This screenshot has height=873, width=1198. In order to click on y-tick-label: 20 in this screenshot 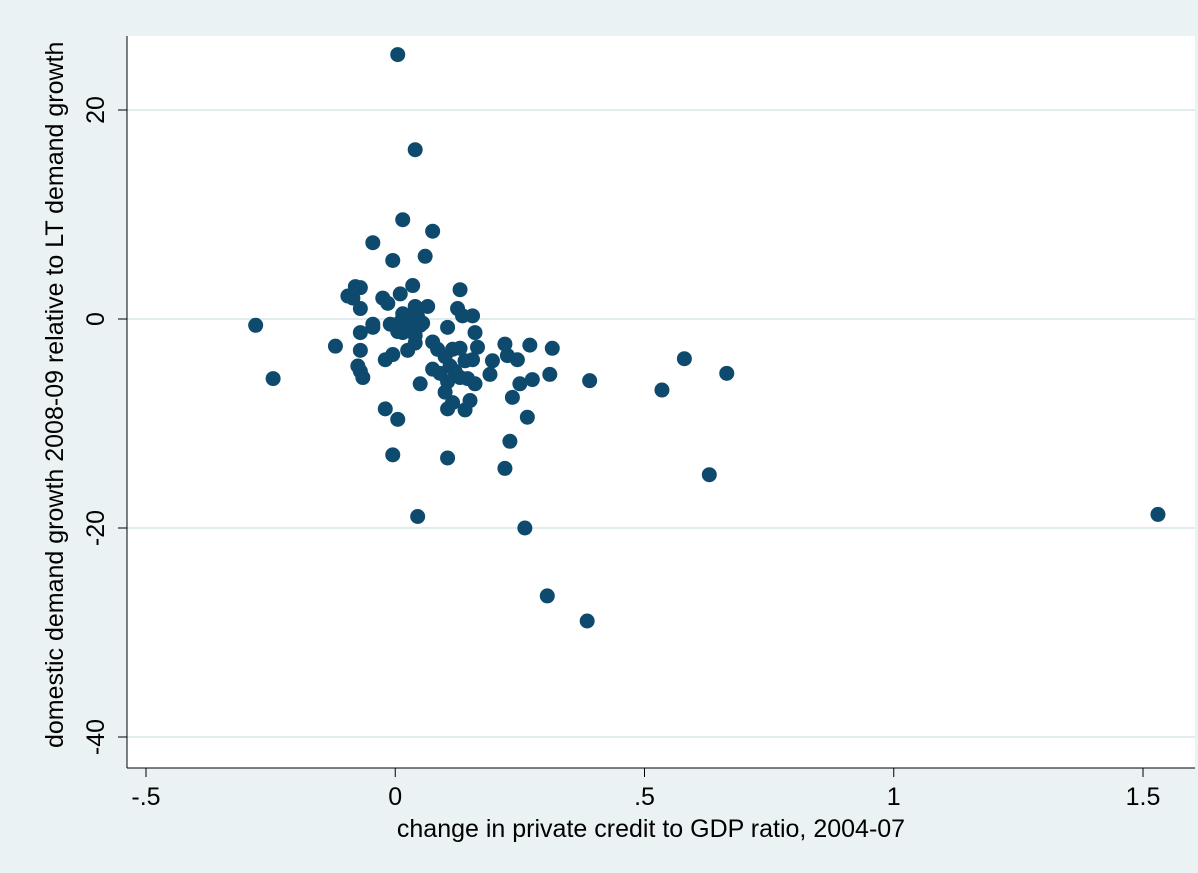, I will do `click(96, 110)`.